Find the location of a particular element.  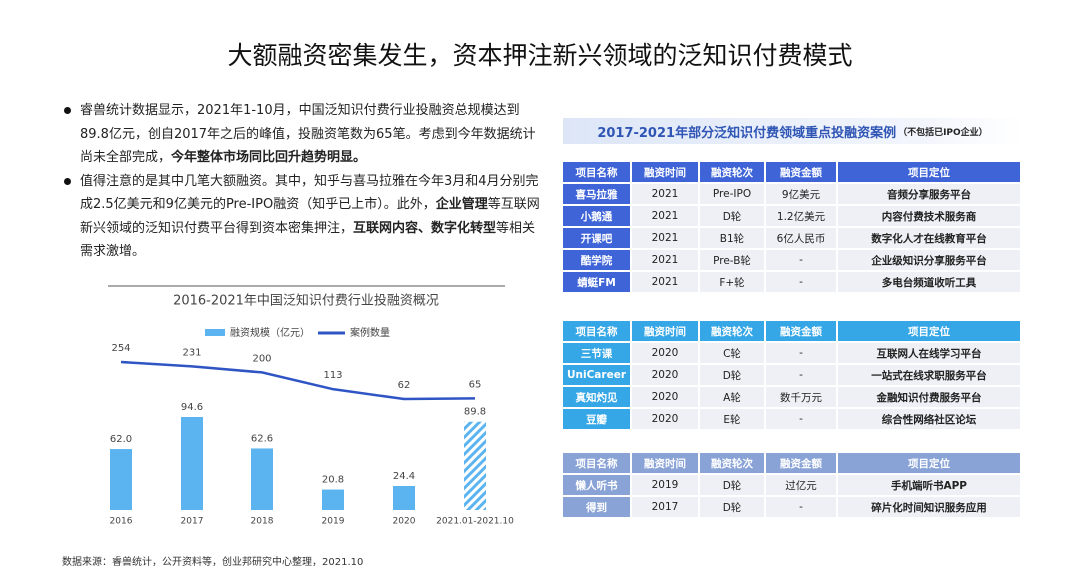

cell: 过亿元 is located at coordinates (802, 485).